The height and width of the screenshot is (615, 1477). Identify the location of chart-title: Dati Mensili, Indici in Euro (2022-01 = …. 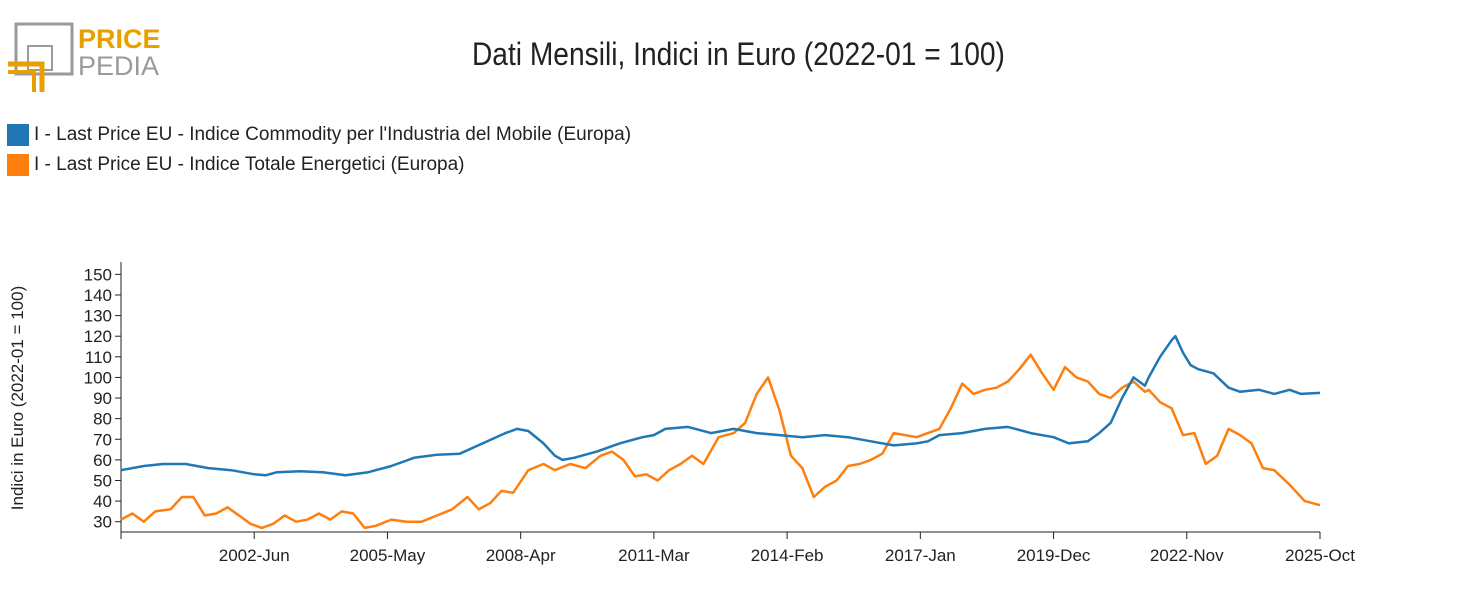
(738, 54).